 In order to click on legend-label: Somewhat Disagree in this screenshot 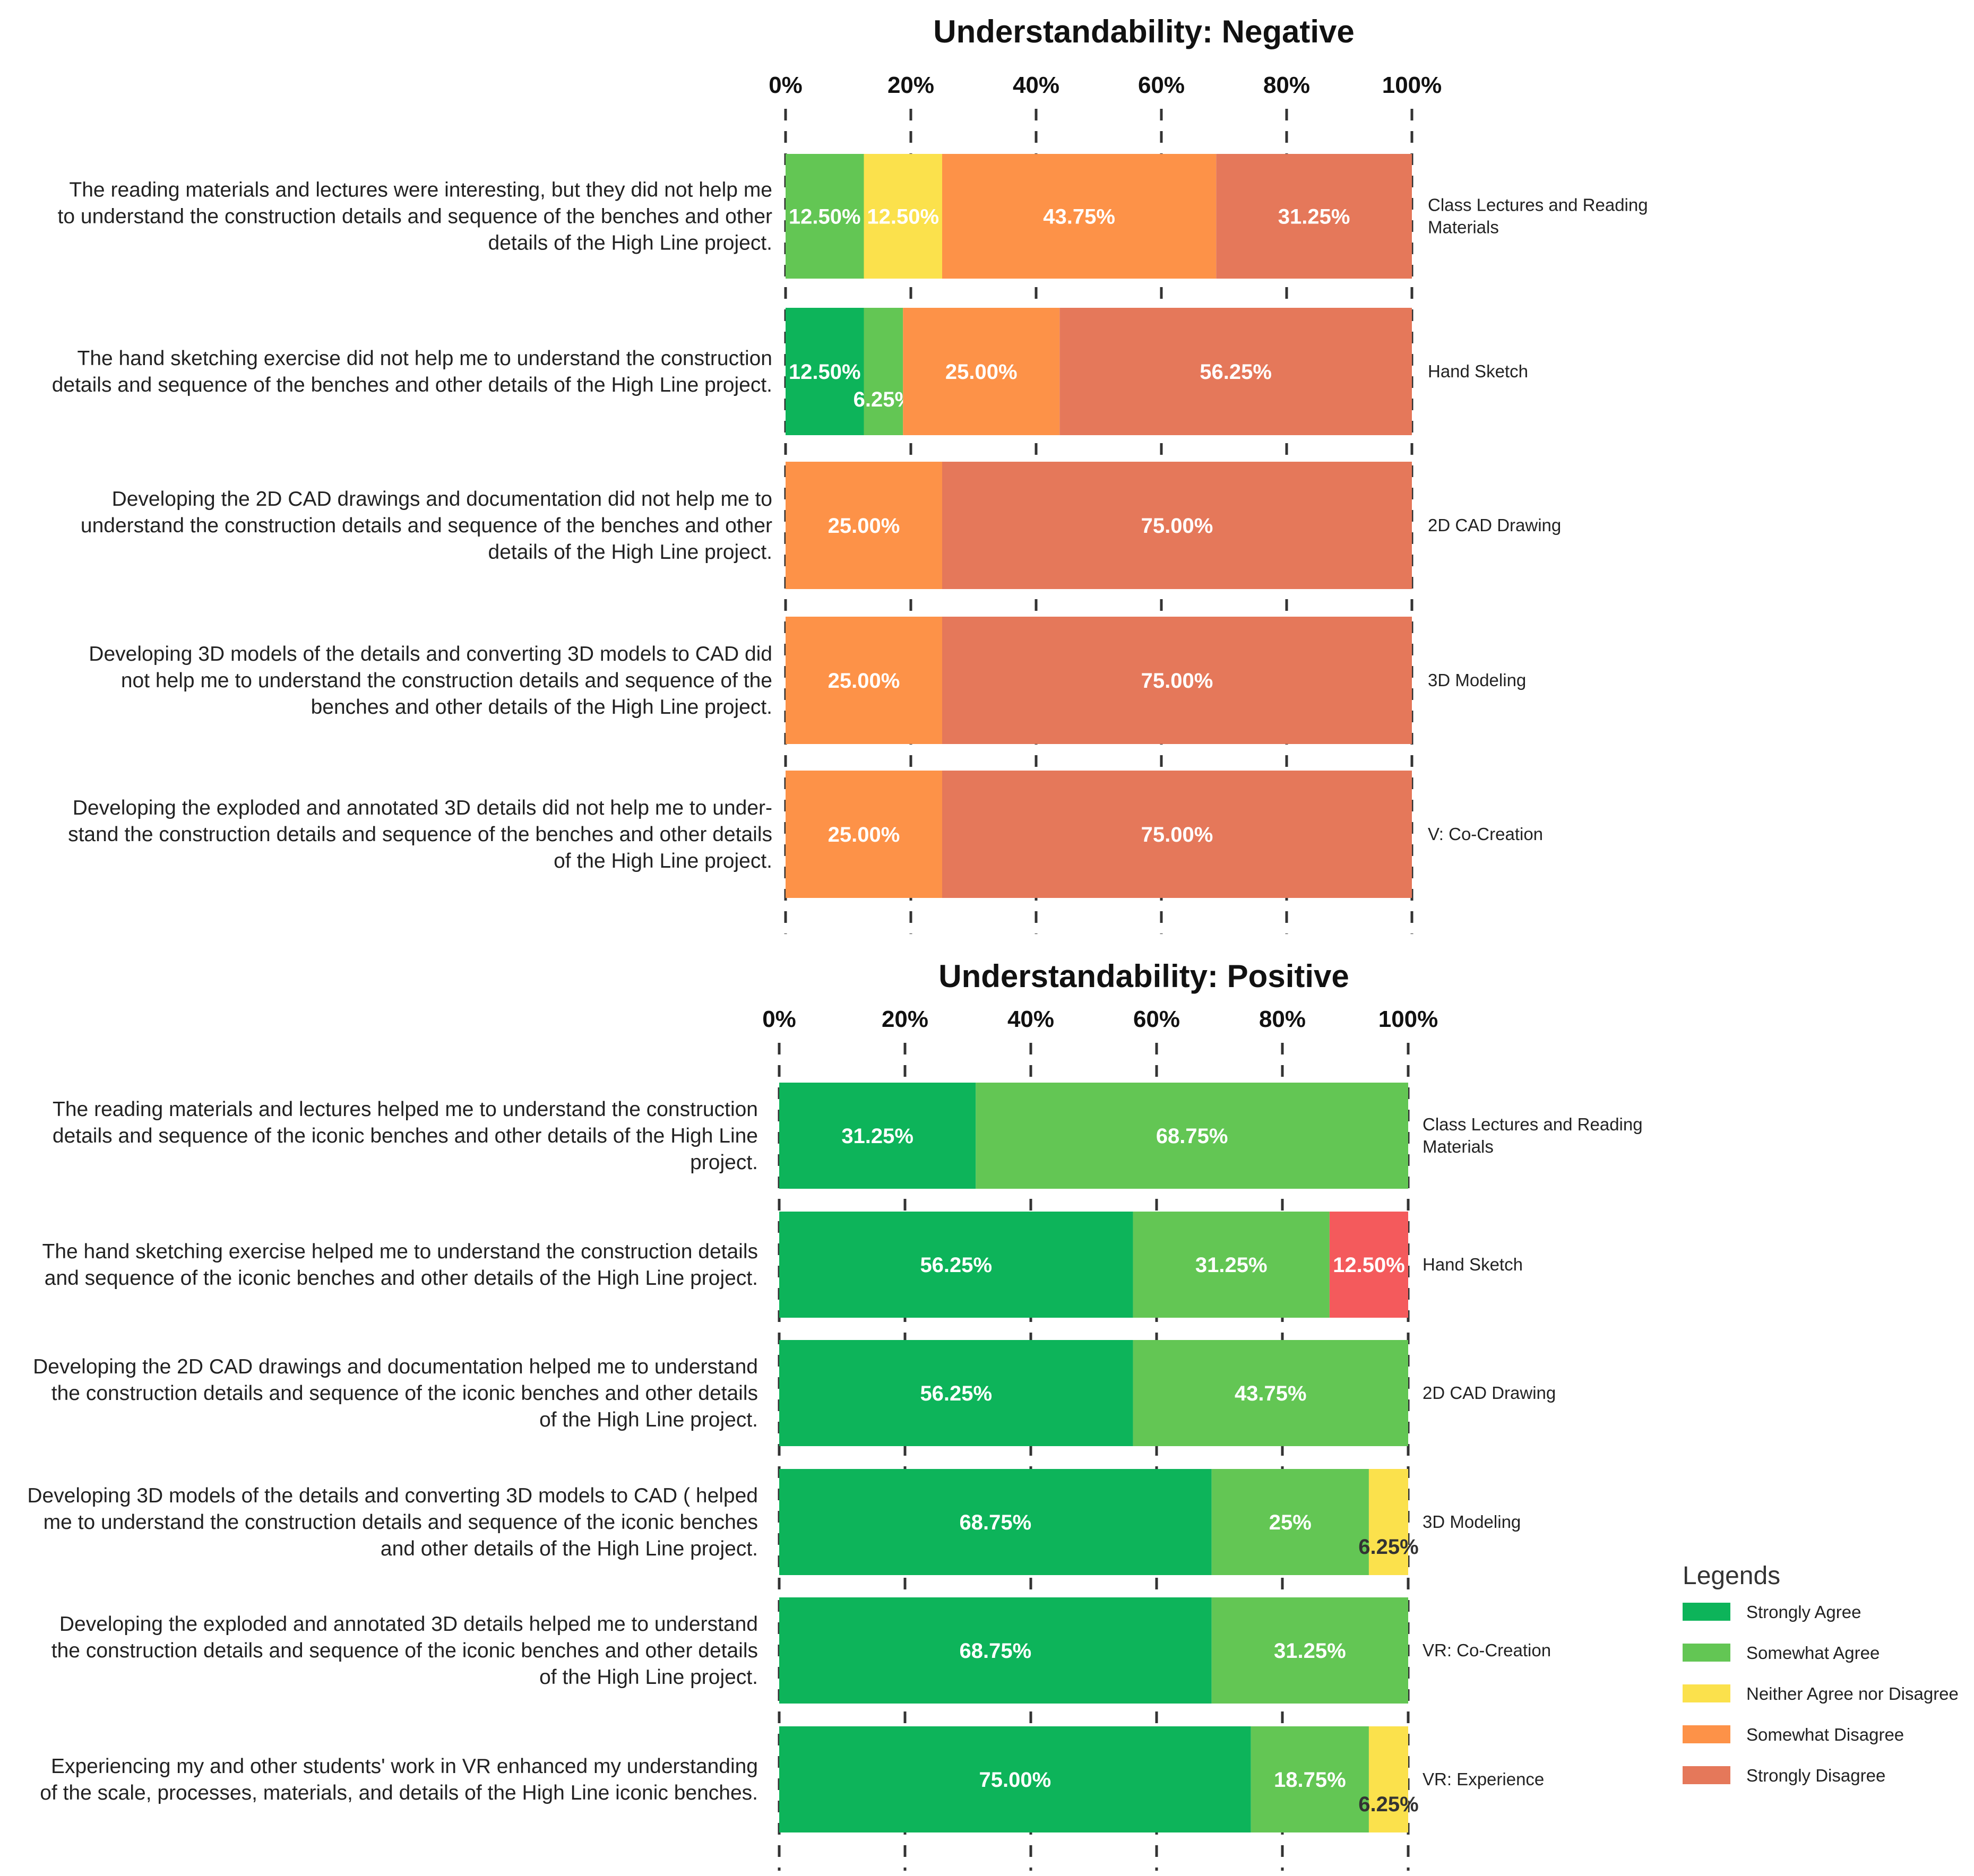, I will do `click(1825, 1734)`.